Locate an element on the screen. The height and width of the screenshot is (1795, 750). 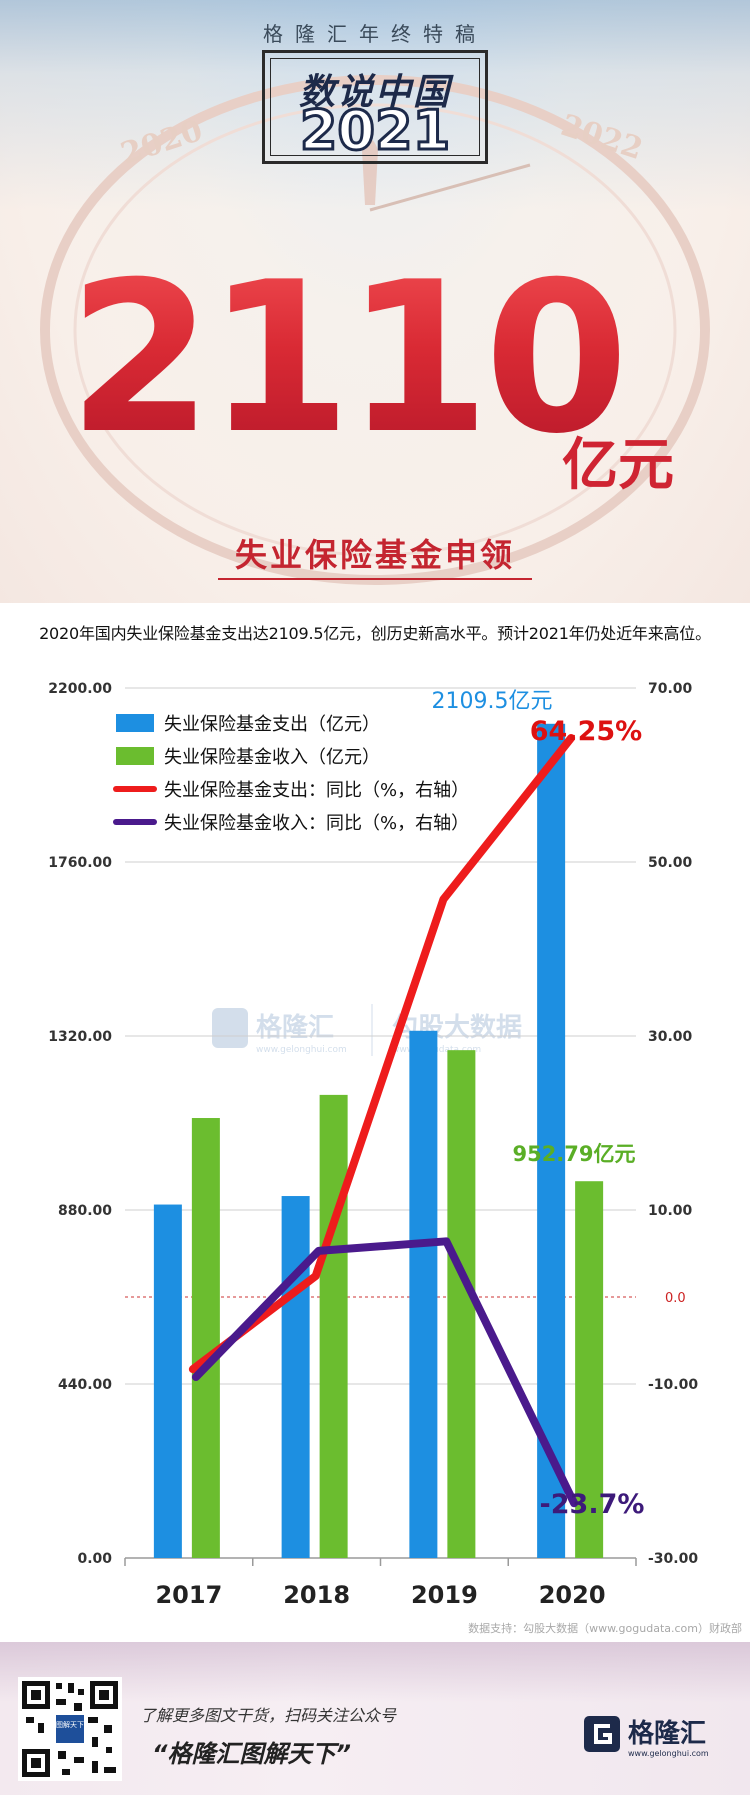
zero-label: 0.0 is located at coordinates (675, 1298).